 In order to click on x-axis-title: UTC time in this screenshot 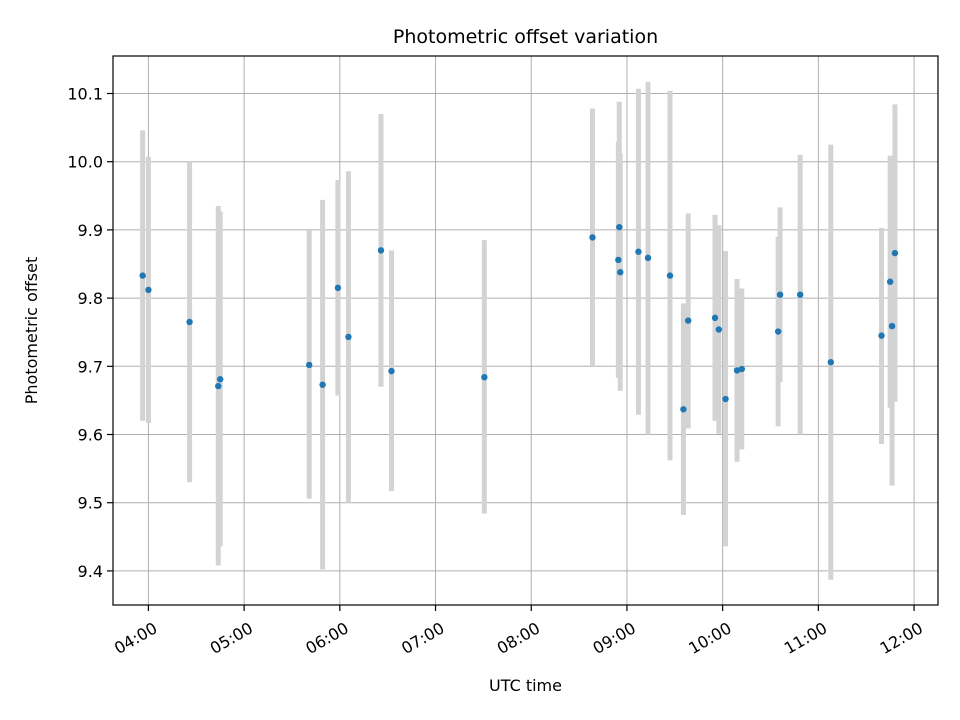, I will do `click(525, 685)`.